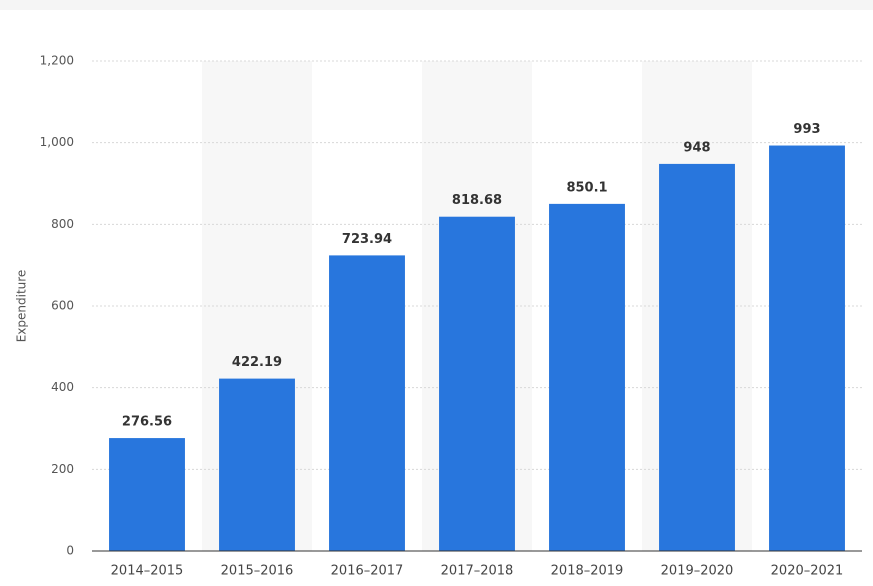  What do you see at coordinates (696, 147) in the screenshot?
I see `value-label: 948` at bounding box center [696, 147].